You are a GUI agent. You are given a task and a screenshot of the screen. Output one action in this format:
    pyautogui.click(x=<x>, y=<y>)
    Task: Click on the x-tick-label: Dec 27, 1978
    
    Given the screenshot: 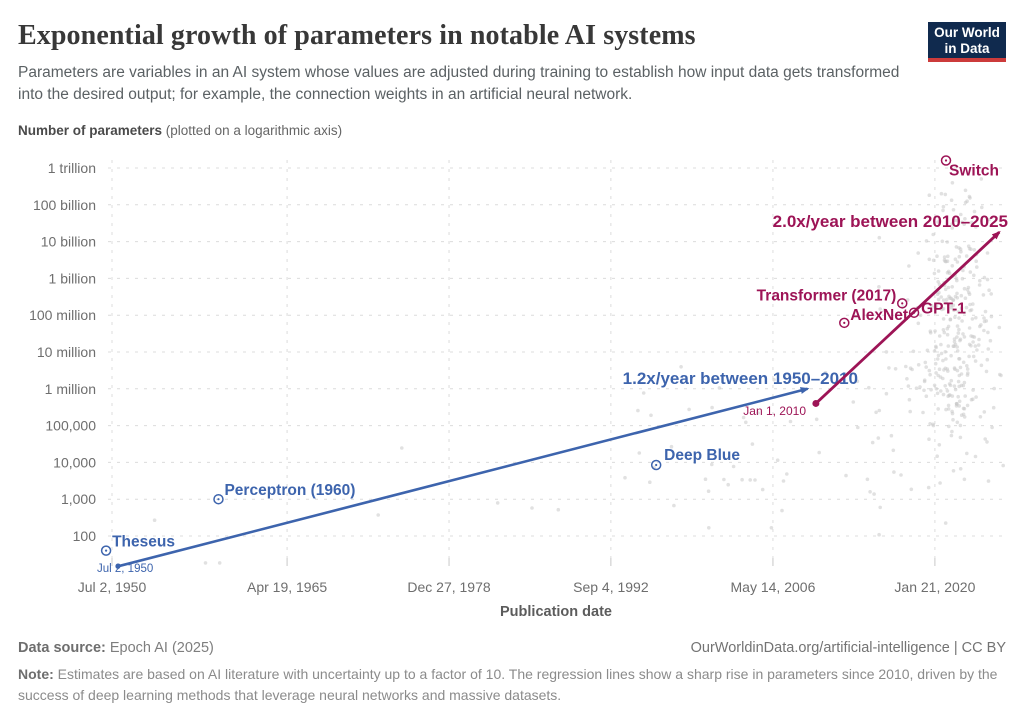 What is the action you would take?
    pyautogui.click(x=448, y=587)
    